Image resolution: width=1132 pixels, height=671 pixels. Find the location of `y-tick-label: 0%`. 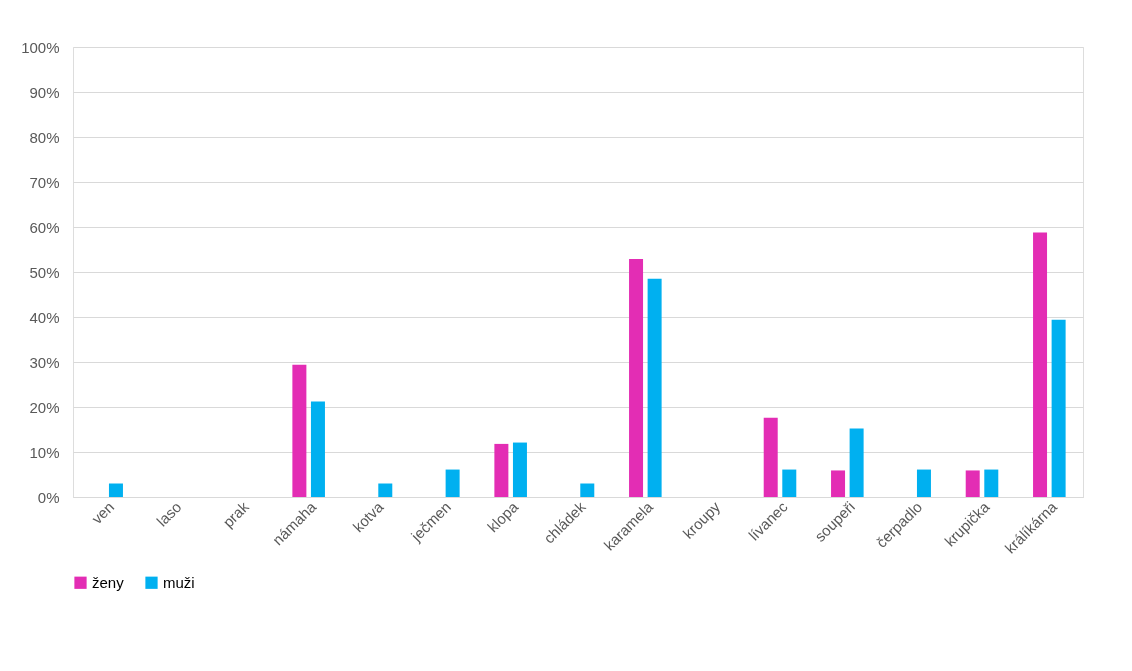

y-tick-label: 0% is located at coordinates (48, 497).